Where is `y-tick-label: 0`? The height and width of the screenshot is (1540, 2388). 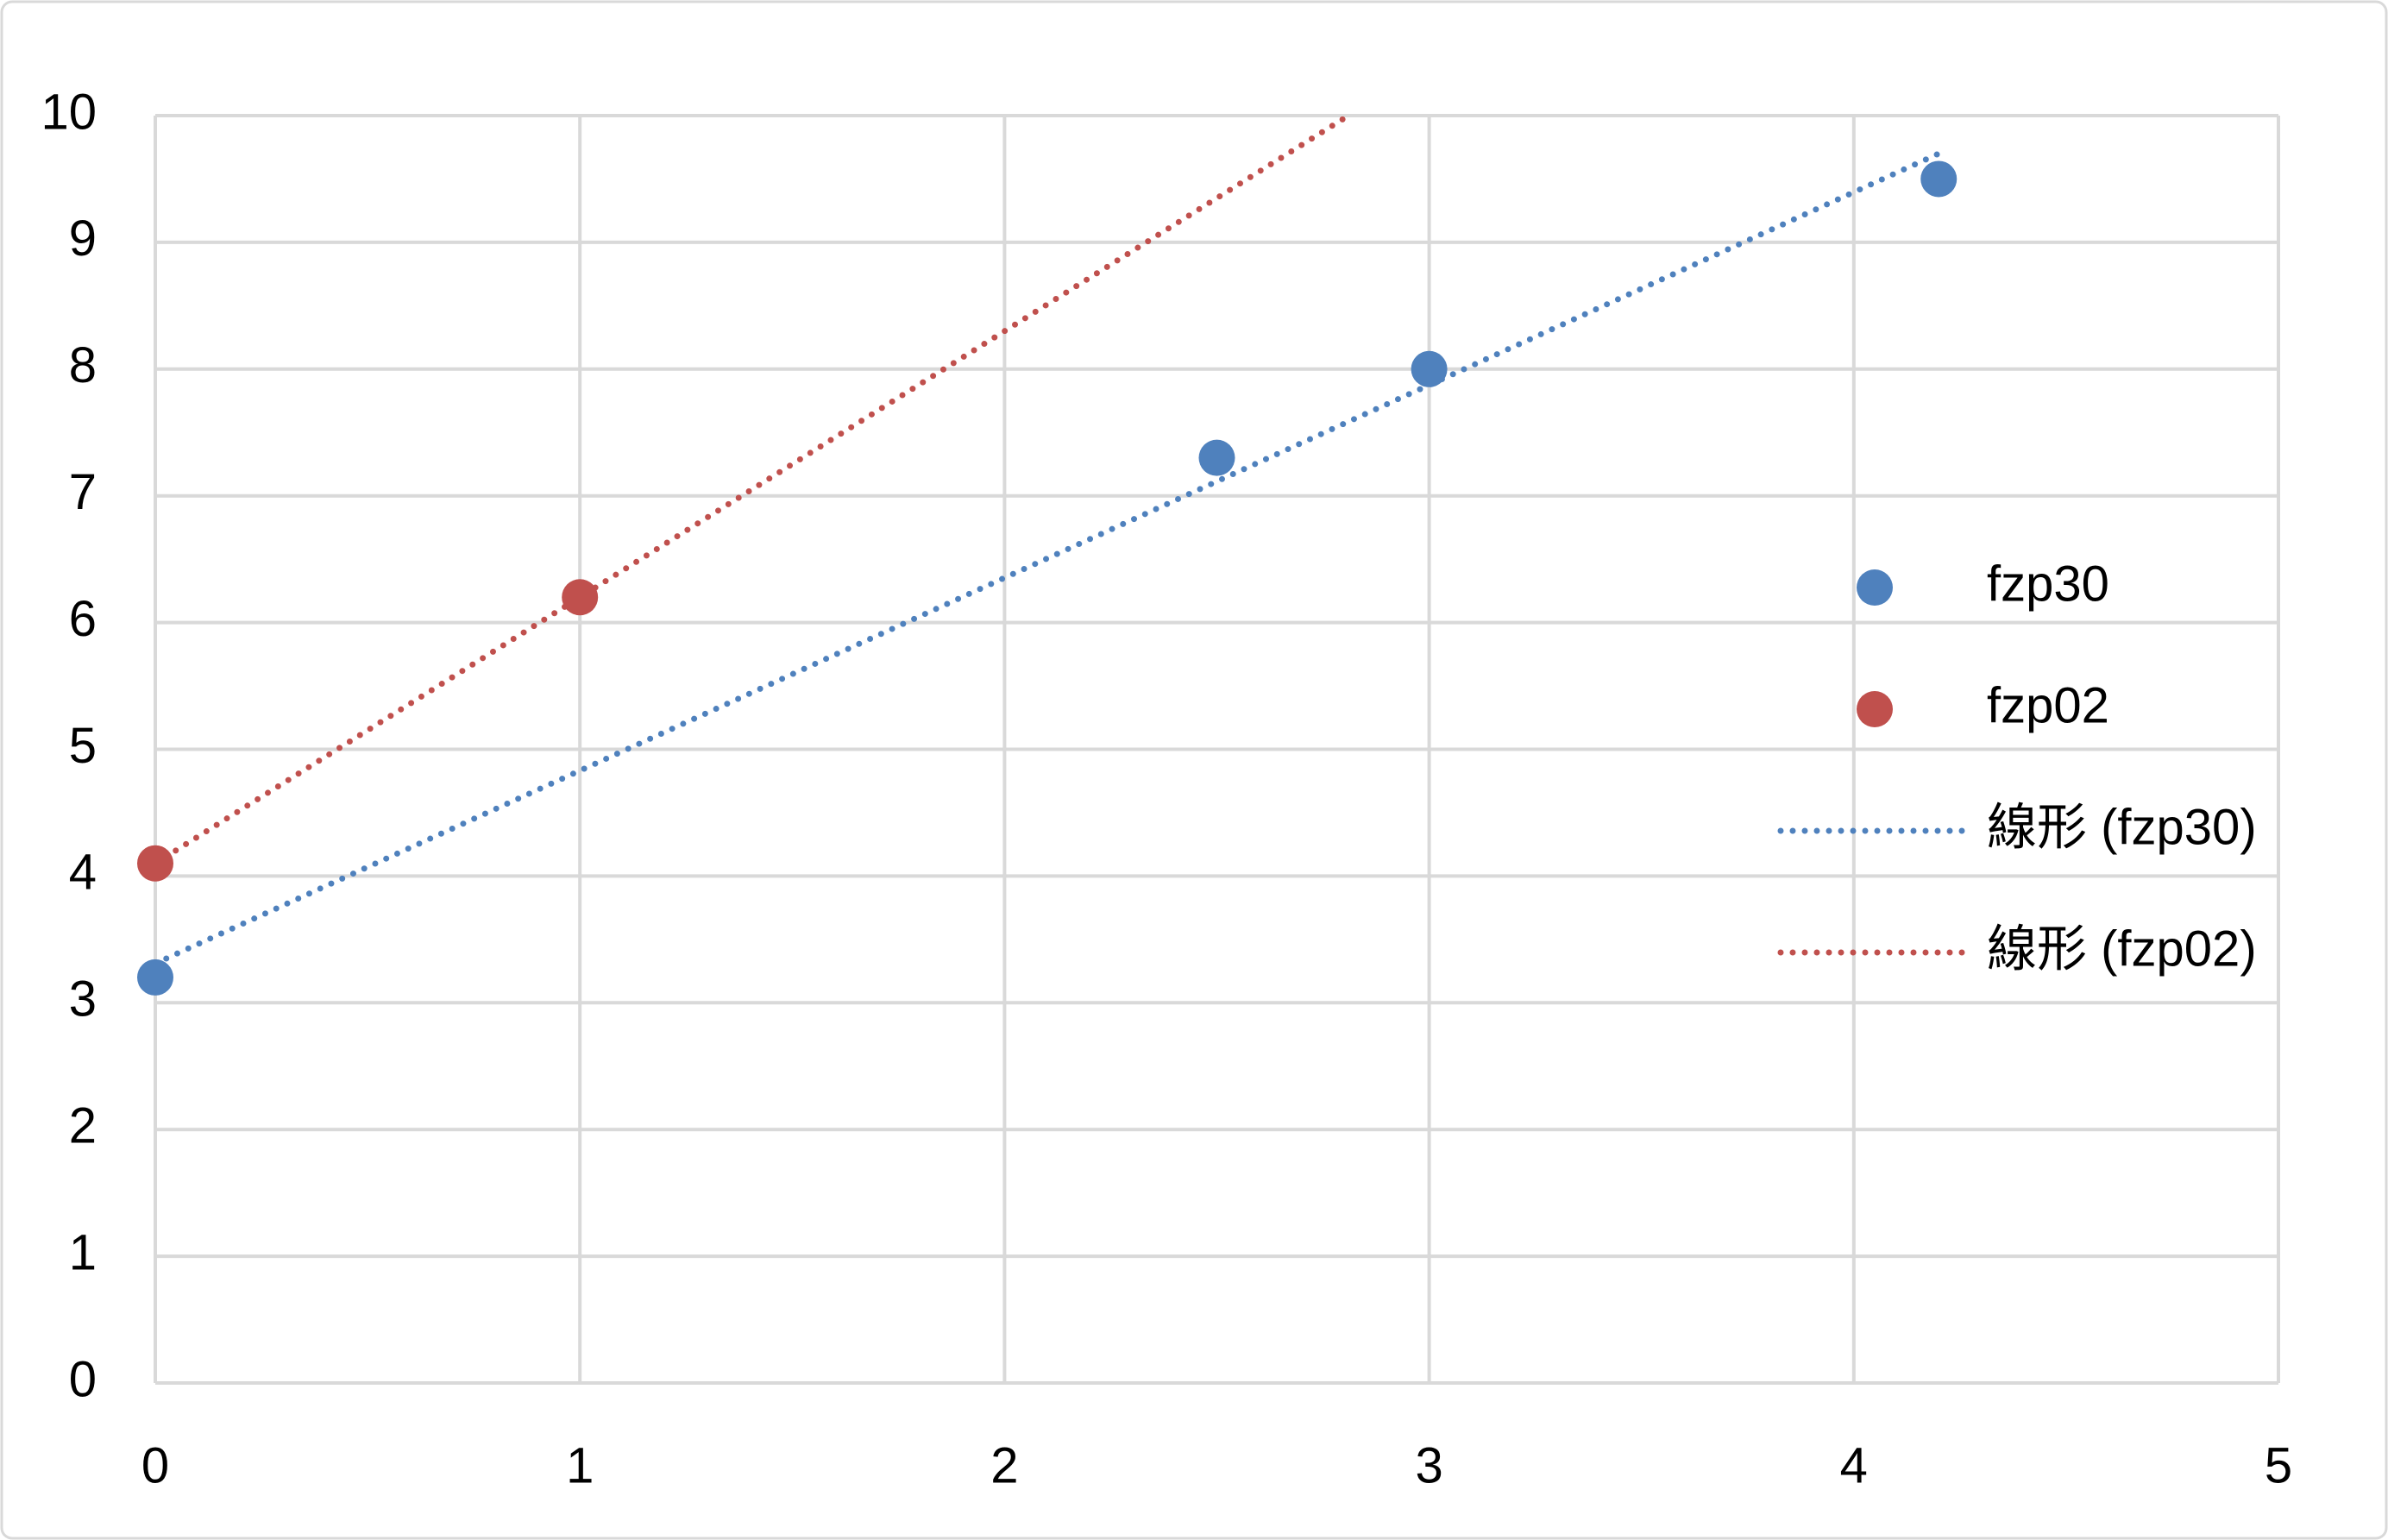 y-tick-label: 0 is located at coordinates (83, 1379).